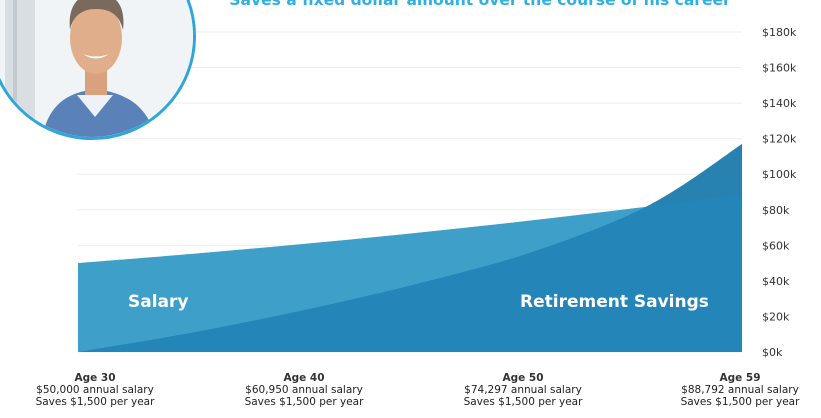 The width and height of the screenshot is (821, 418). Describe the element at coordinates (779, 103) in the screenshot. I see `y-tick-label: $140k` at that location.